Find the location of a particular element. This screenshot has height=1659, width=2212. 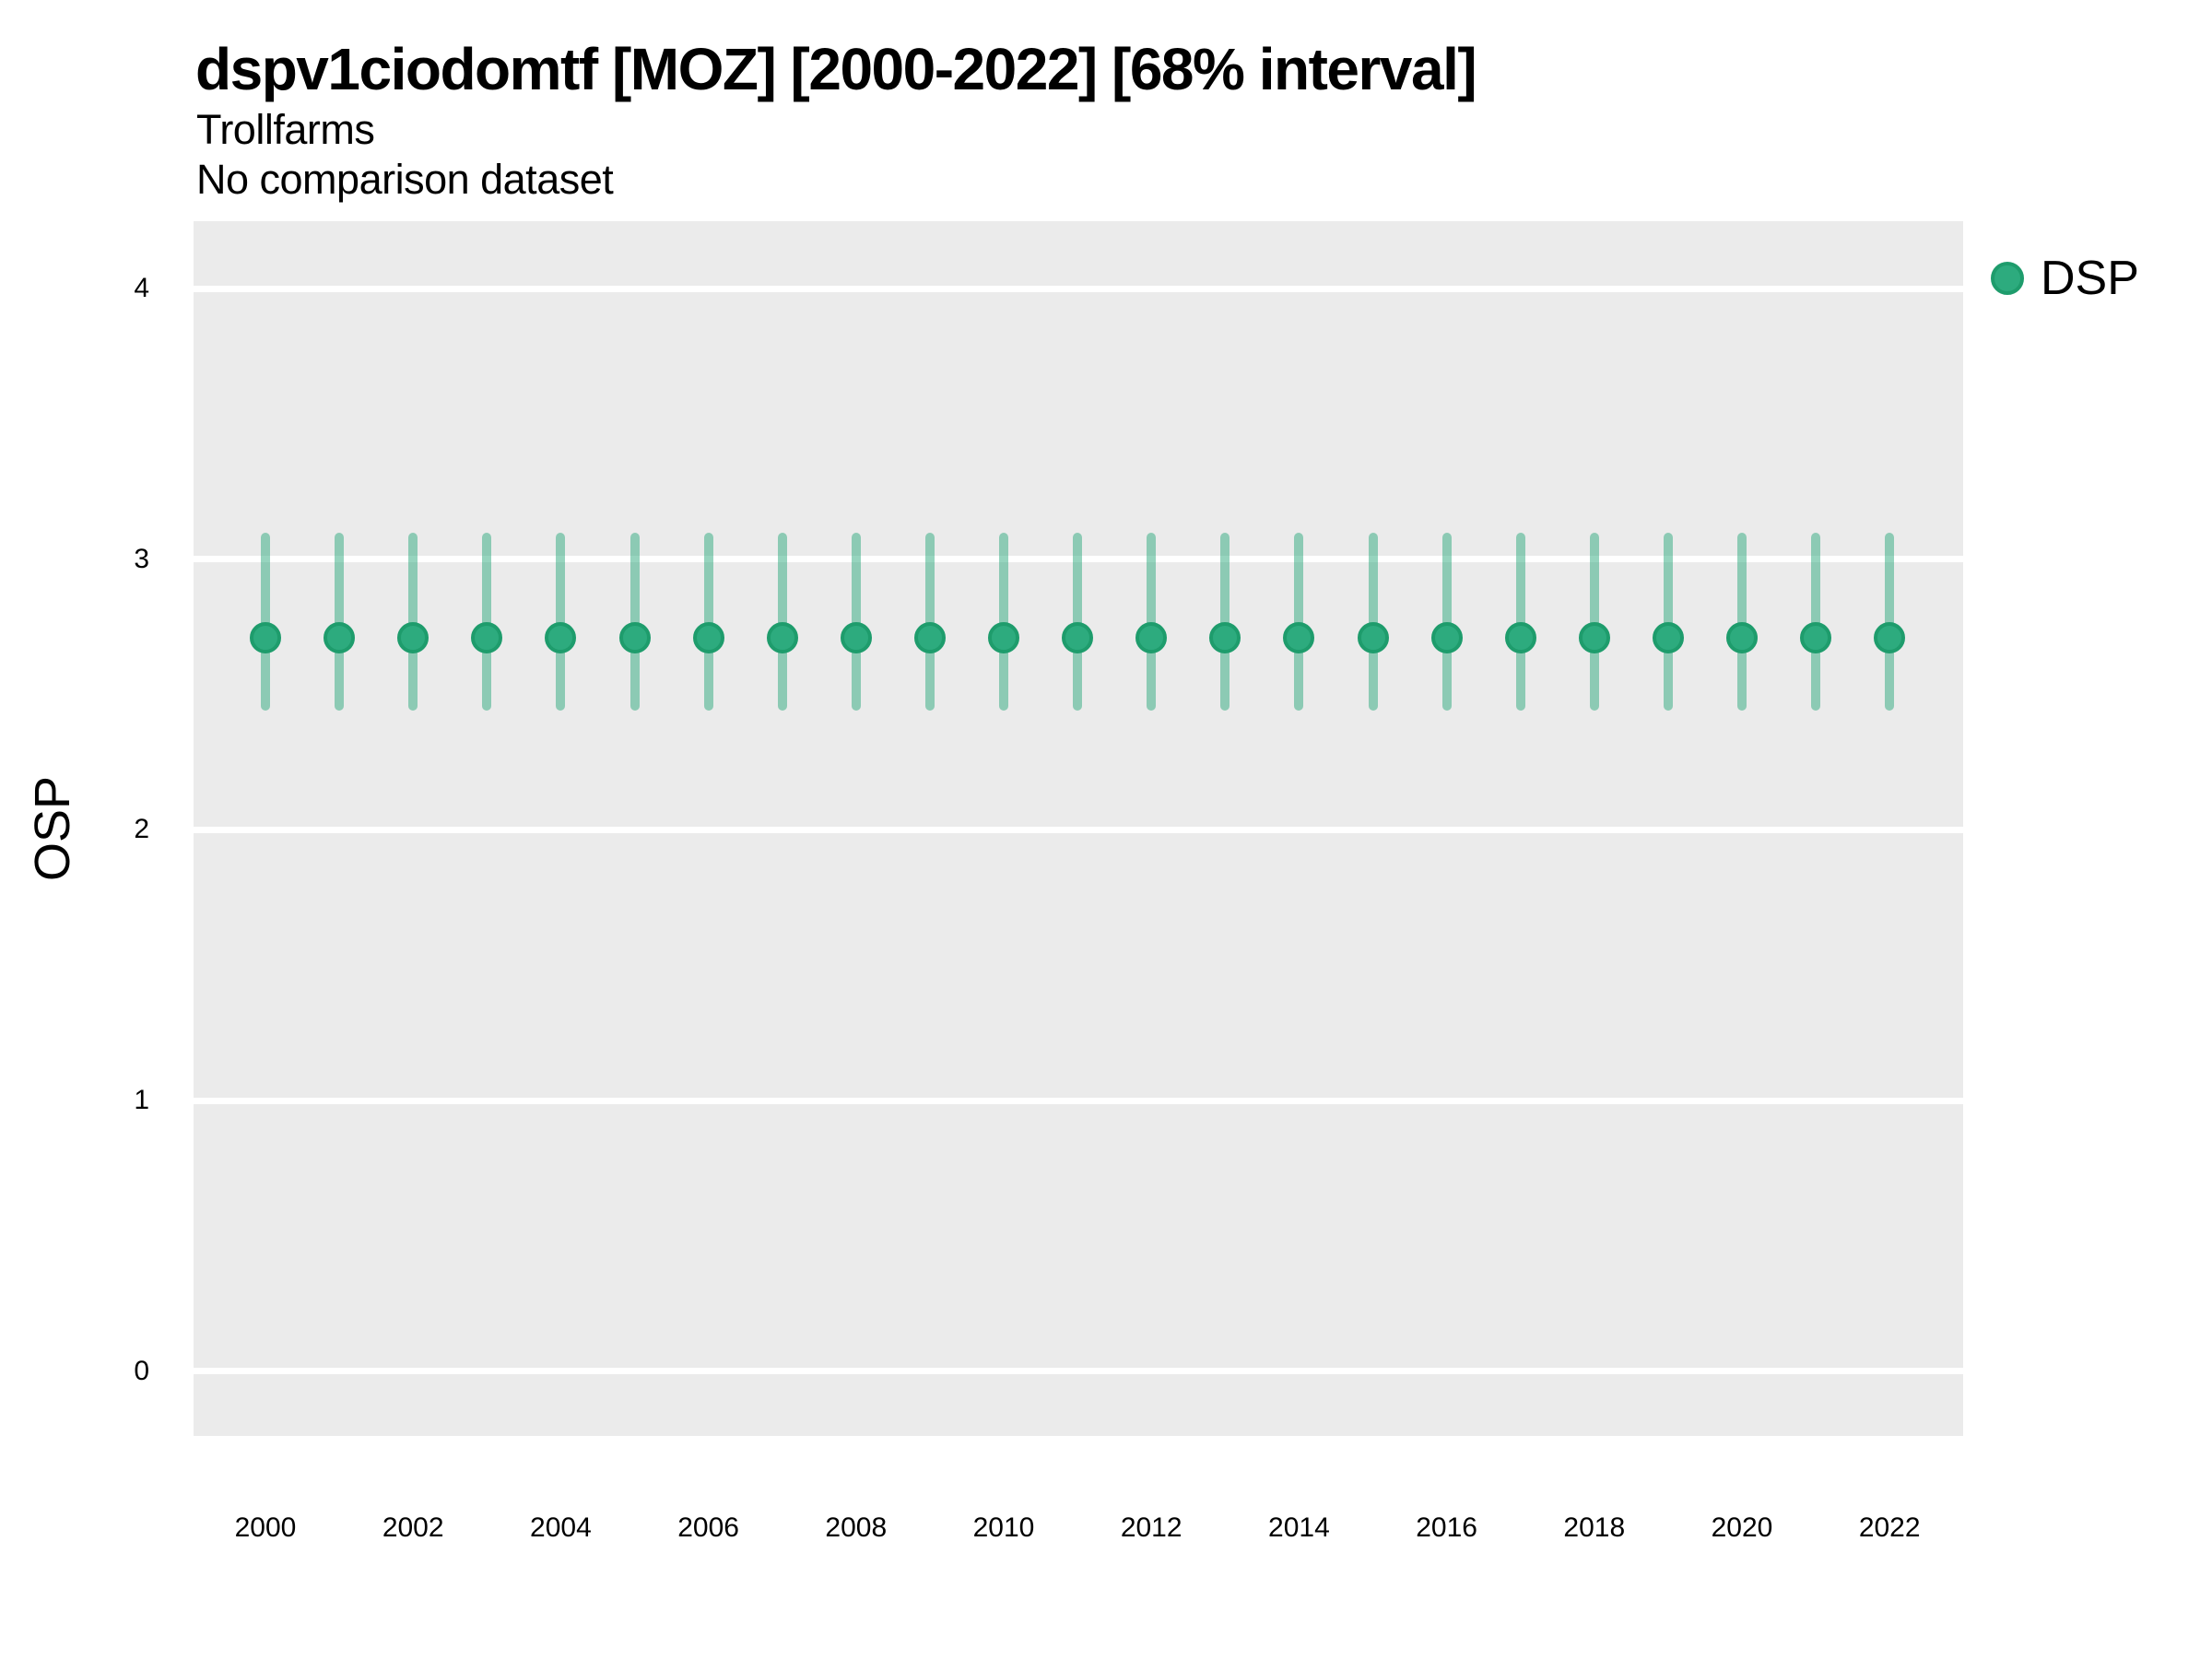

x-tick-label-2002: 2002 is located at coordinates (413, 1527).